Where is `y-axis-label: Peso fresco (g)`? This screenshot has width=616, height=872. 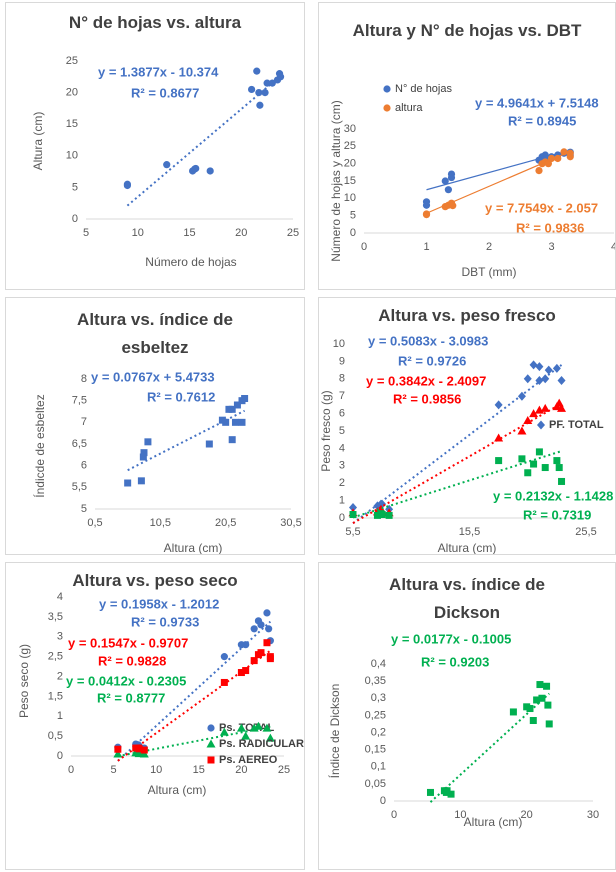 y-axis-label: Peso fresco (g) is located at coordinates (326, 430).